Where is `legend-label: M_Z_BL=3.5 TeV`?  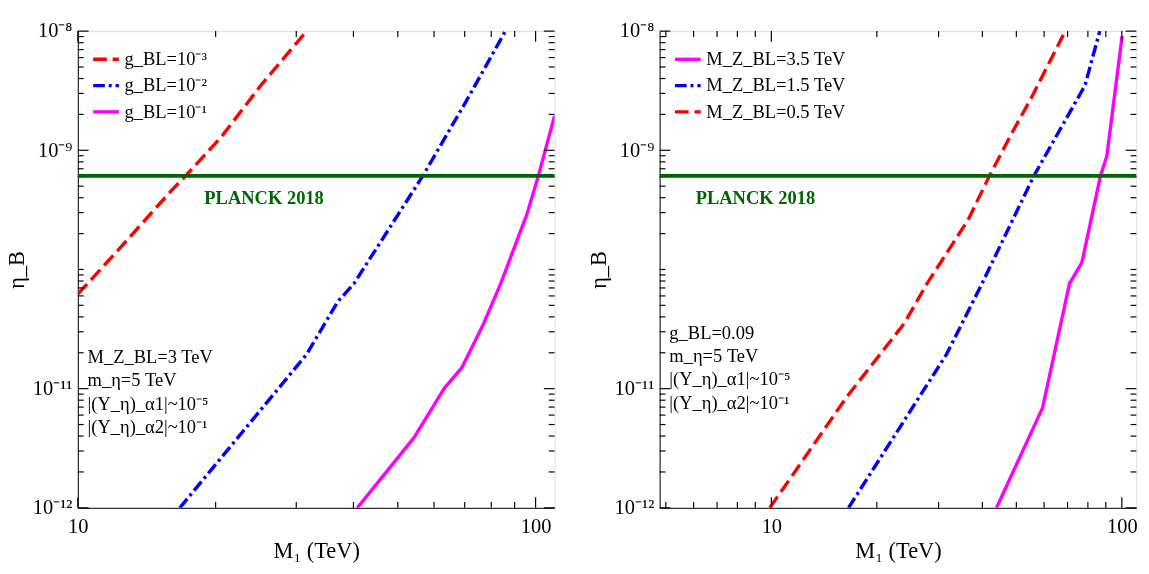
legend-label: M_Z_BL=3.5 TeV is located at coordinates (776, 59).